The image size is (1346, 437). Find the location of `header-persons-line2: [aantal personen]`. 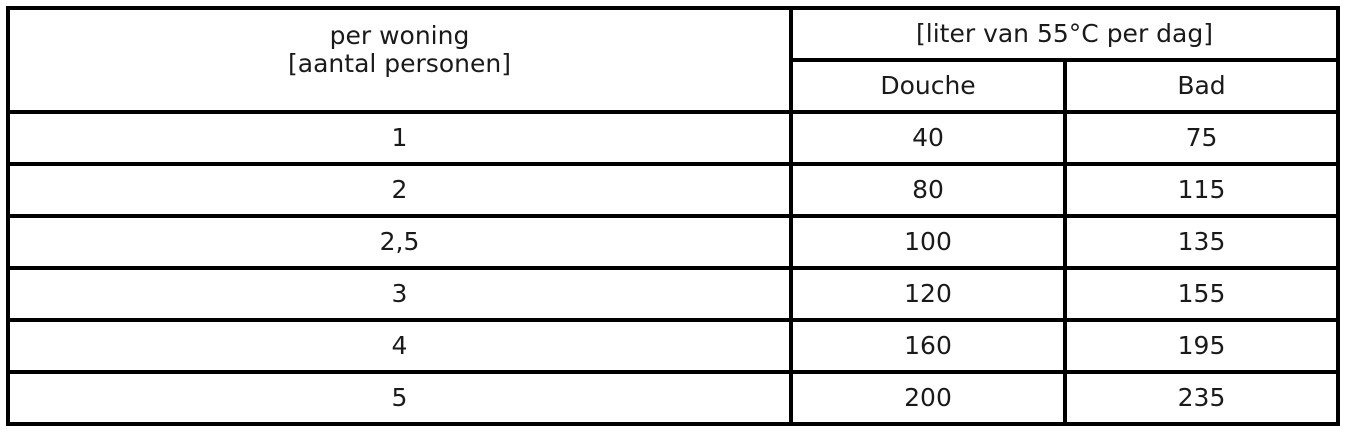

header-persons-line2: [aantal personen] is located at coordinates (399, 63).